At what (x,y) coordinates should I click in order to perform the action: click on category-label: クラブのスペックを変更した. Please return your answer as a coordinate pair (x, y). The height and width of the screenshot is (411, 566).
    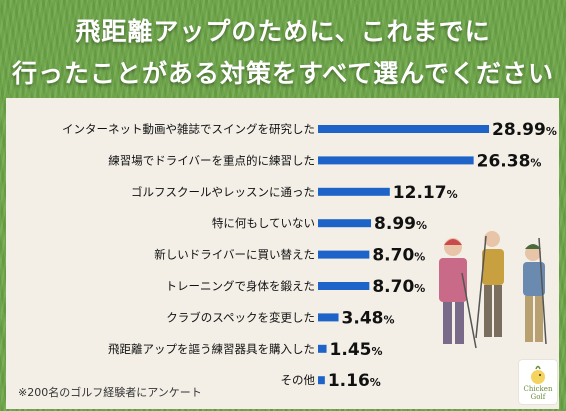
    Looking at the image, I should click on (240, 317).